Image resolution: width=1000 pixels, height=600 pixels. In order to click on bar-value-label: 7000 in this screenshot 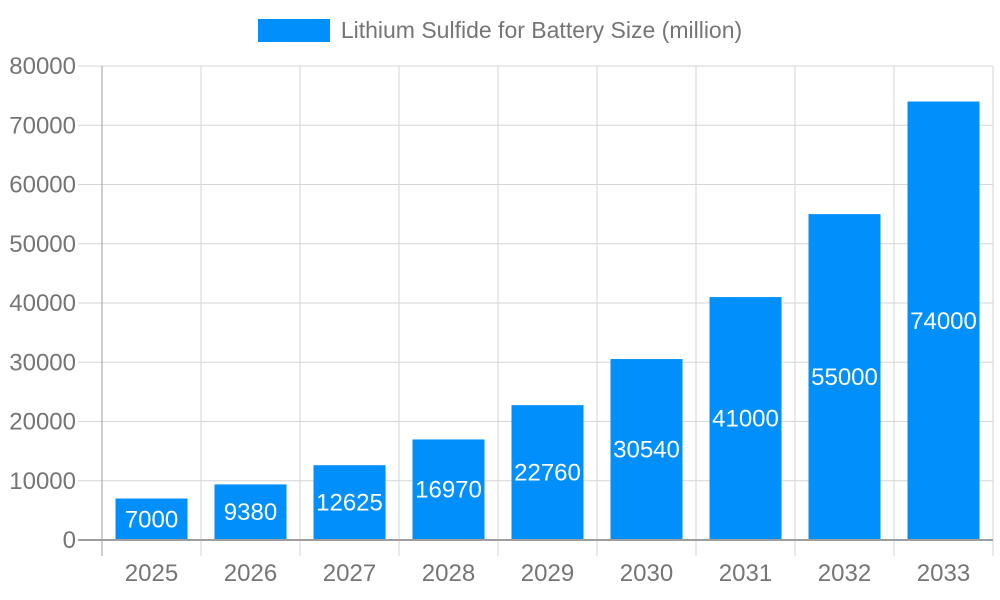, I will do `click(151, 519)`.